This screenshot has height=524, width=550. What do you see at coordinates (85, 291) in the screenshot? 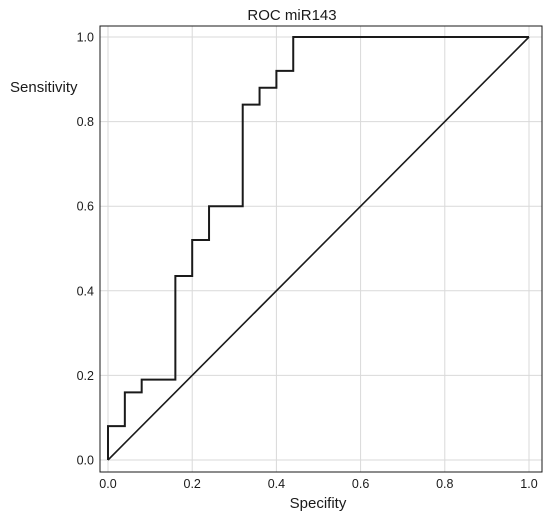
I see `y-tick-label: 0.4` at bounding box center [85, 291].